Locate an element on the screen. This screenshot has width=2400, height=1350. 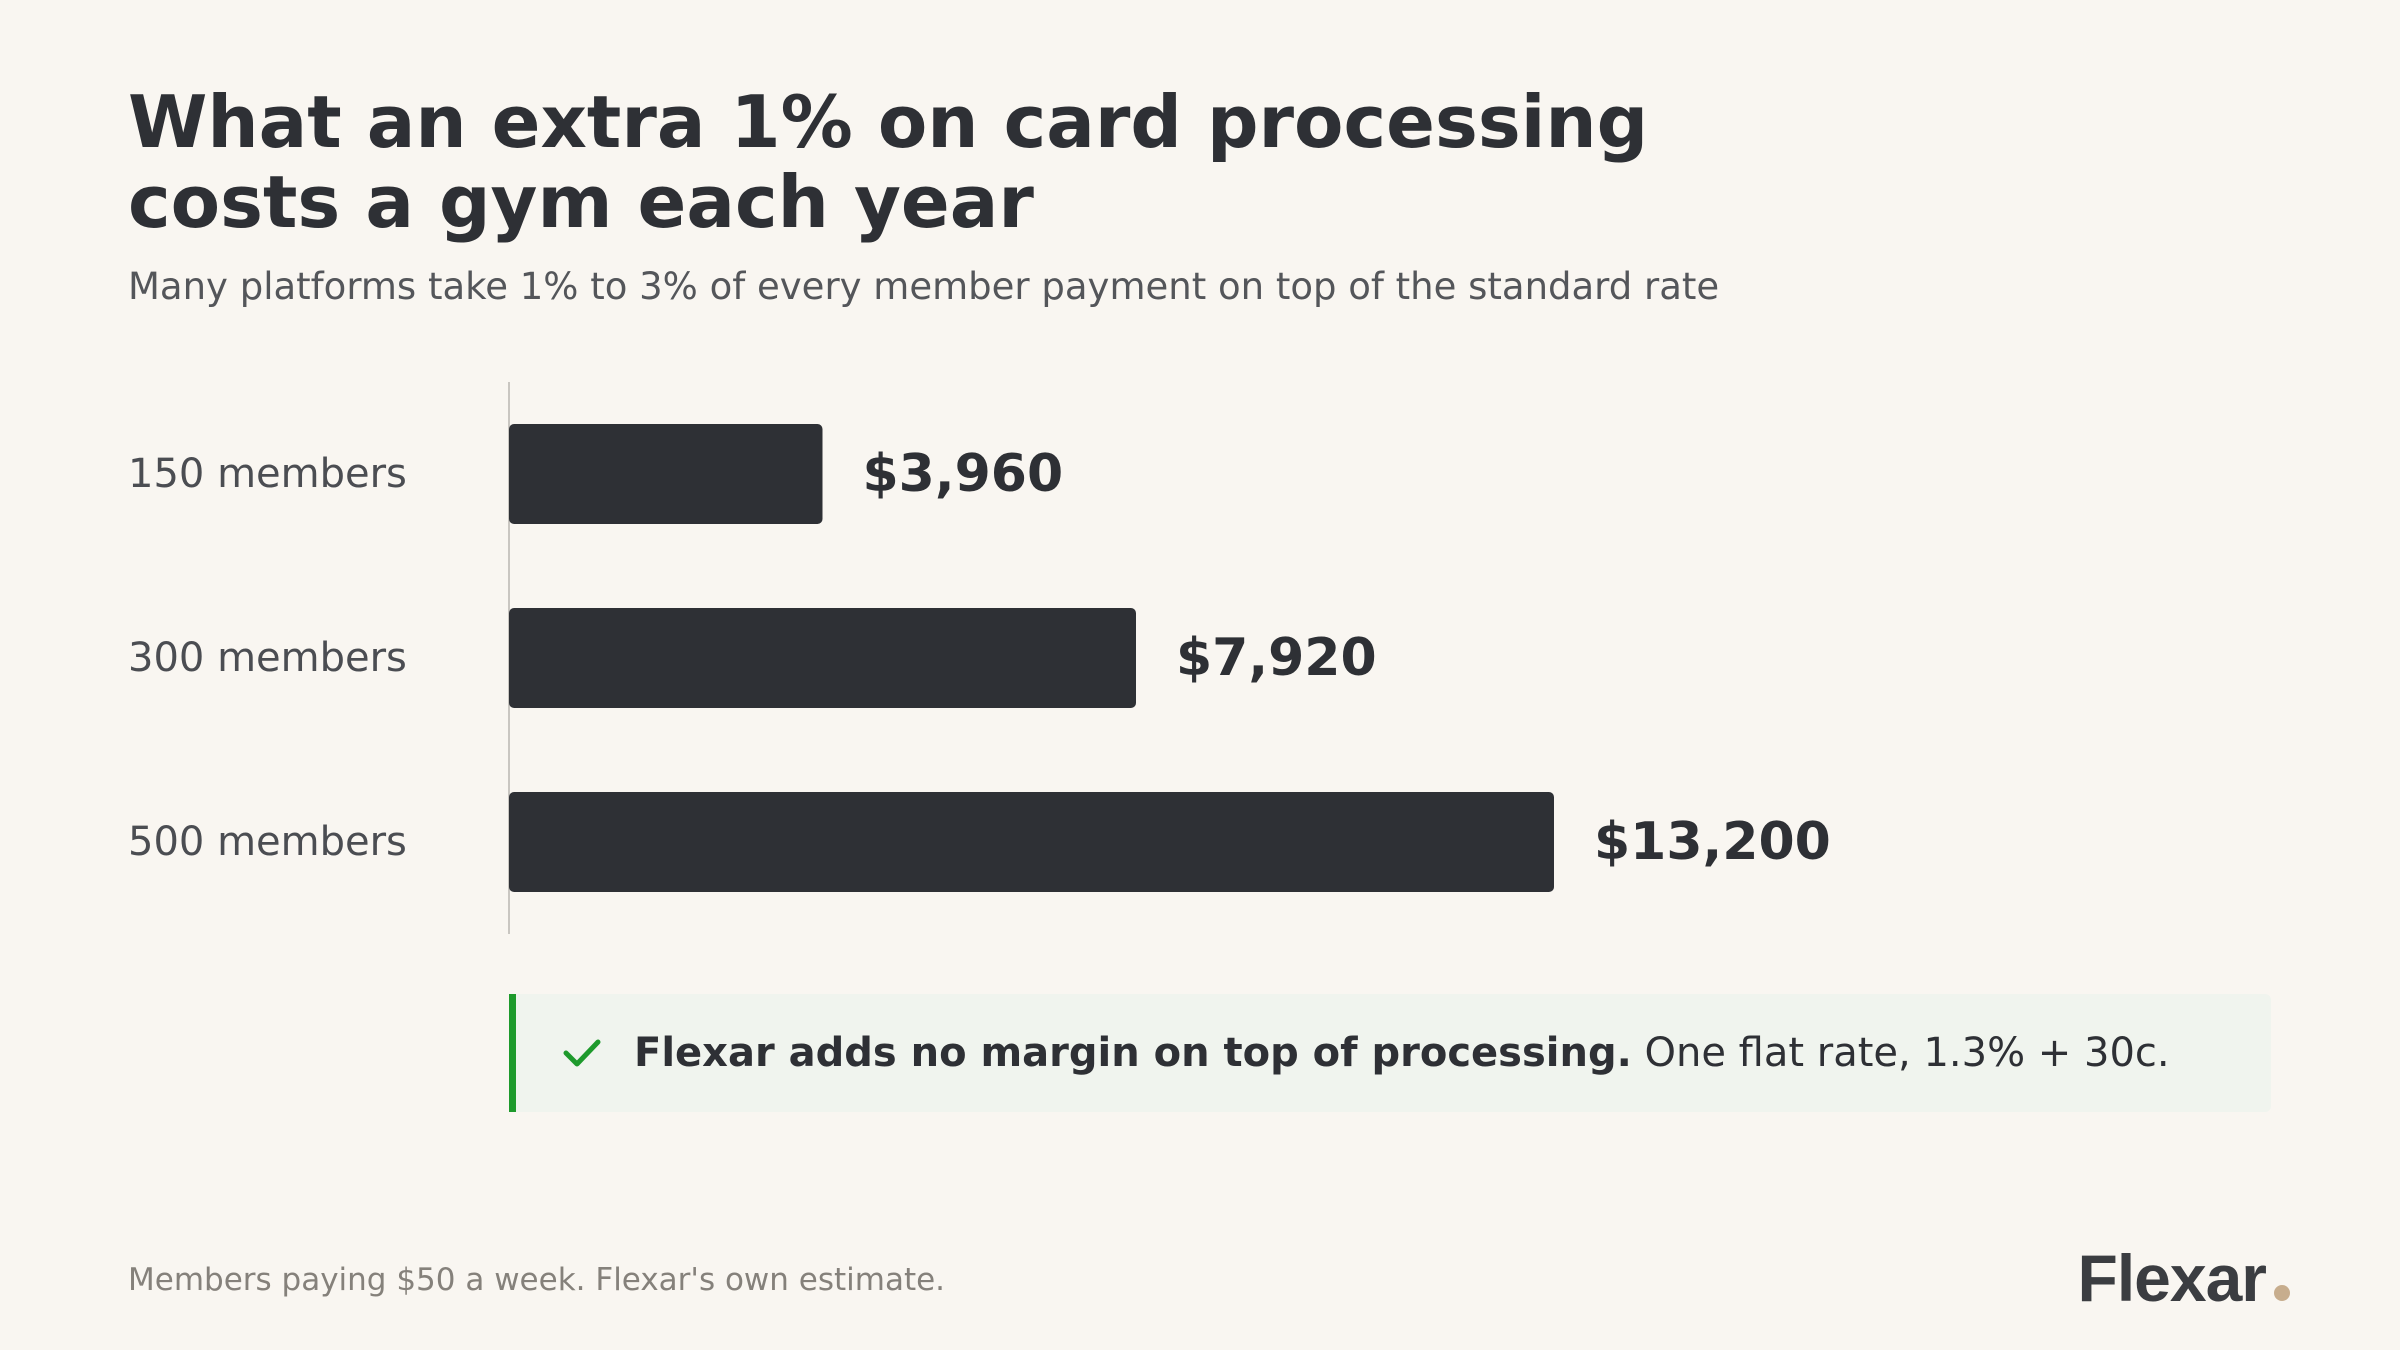
callout-regular-text: One flat rate, 1.3% + 30c. is located at coordinates (1907, 1053).